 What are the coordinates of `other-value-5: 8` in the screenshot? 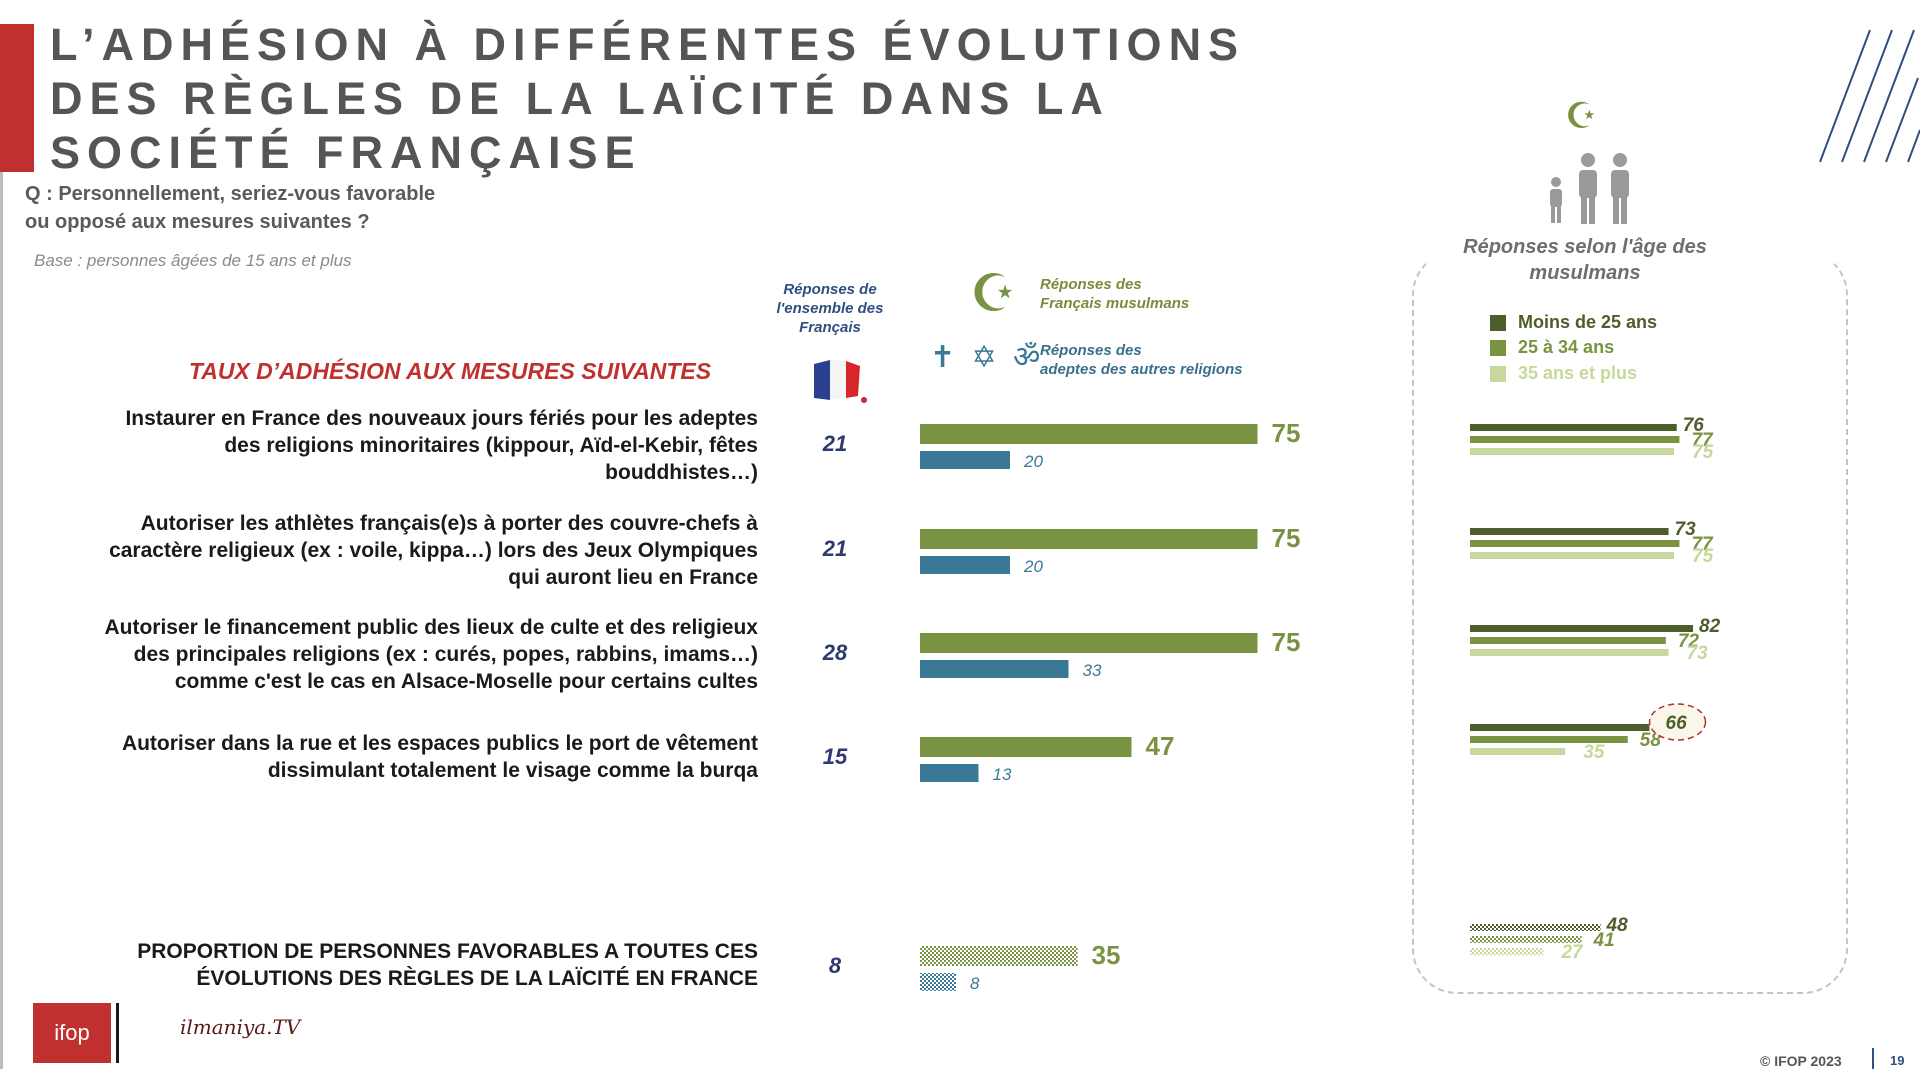 It's located at (975, 983).